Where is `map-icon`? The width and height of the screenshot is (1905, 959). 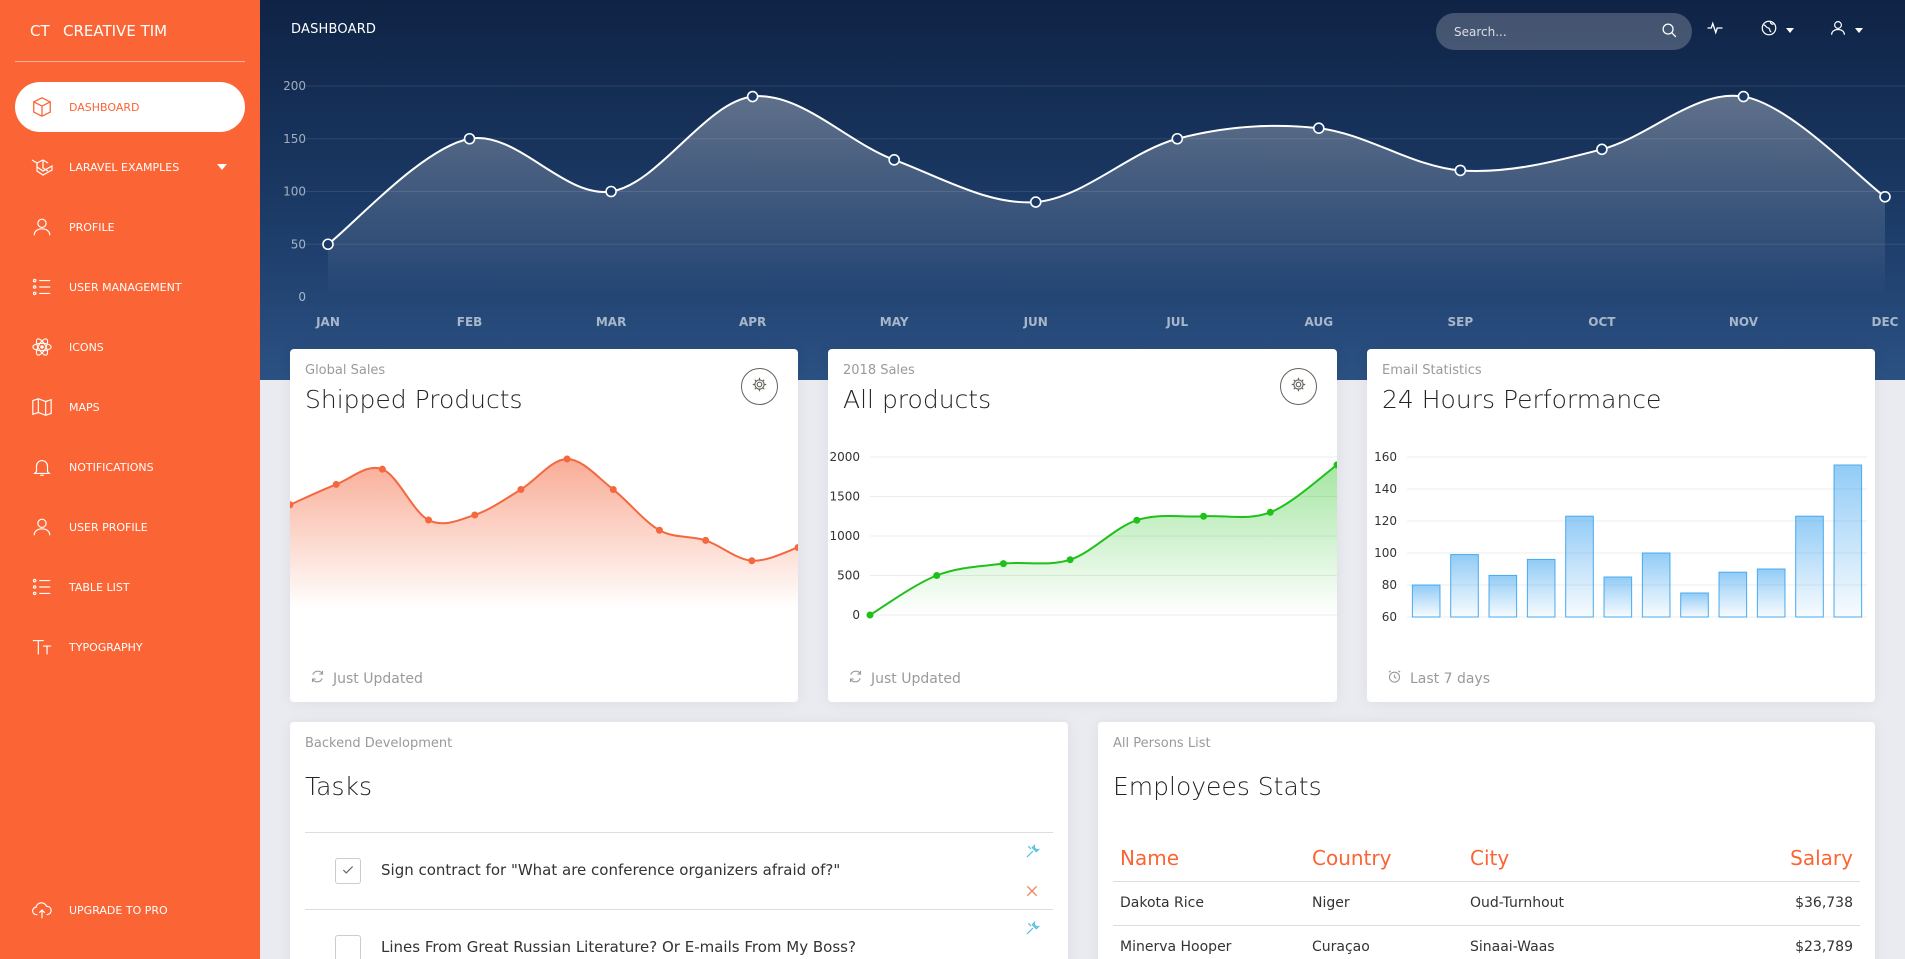
map-icon is located at coordinates (42, 407).